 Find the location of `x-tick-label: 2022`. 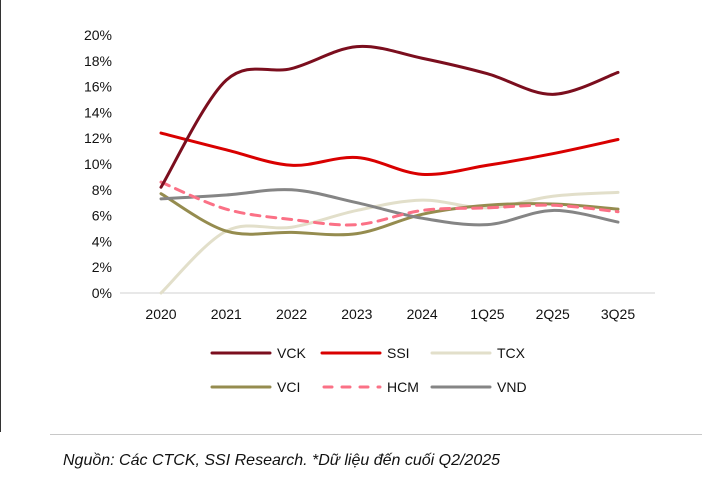

x-tick-label: 2022 is located at coordinates (291, 314).